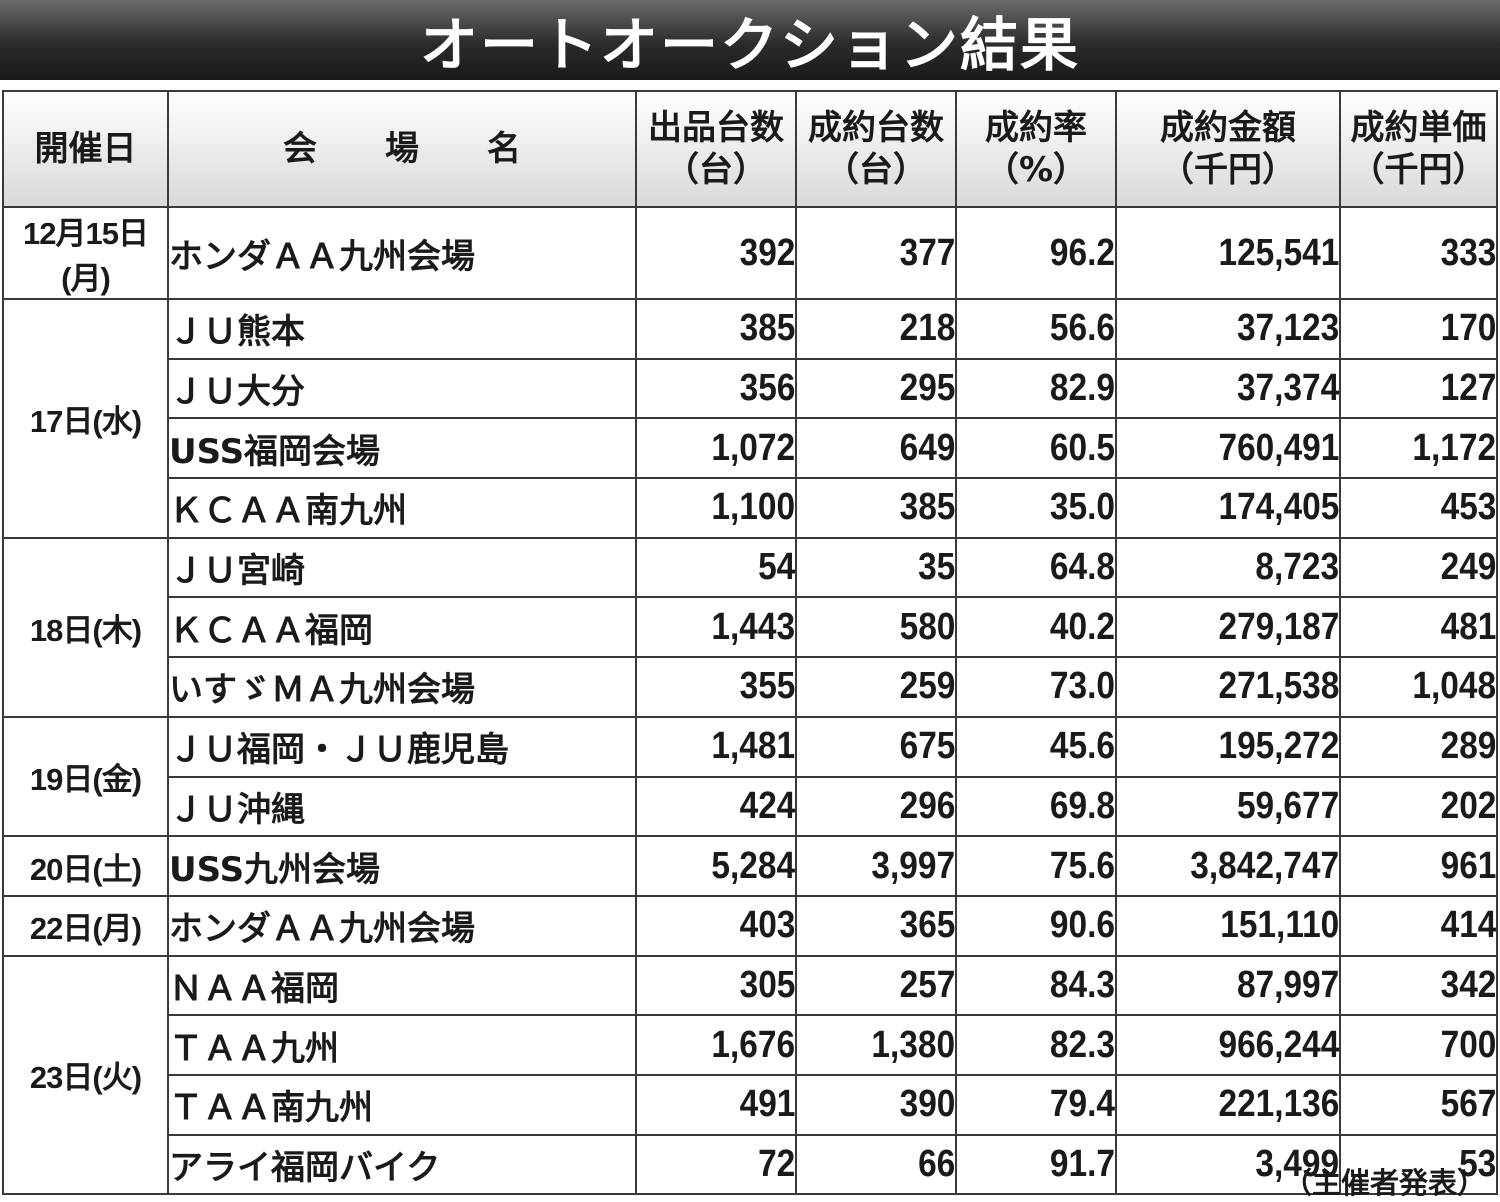 The width and height of the screenshot is (1500, 1202). Describe the element at coordinates (1082, 252) in the screenshot. I see `rate-value: 96.2` at that location.